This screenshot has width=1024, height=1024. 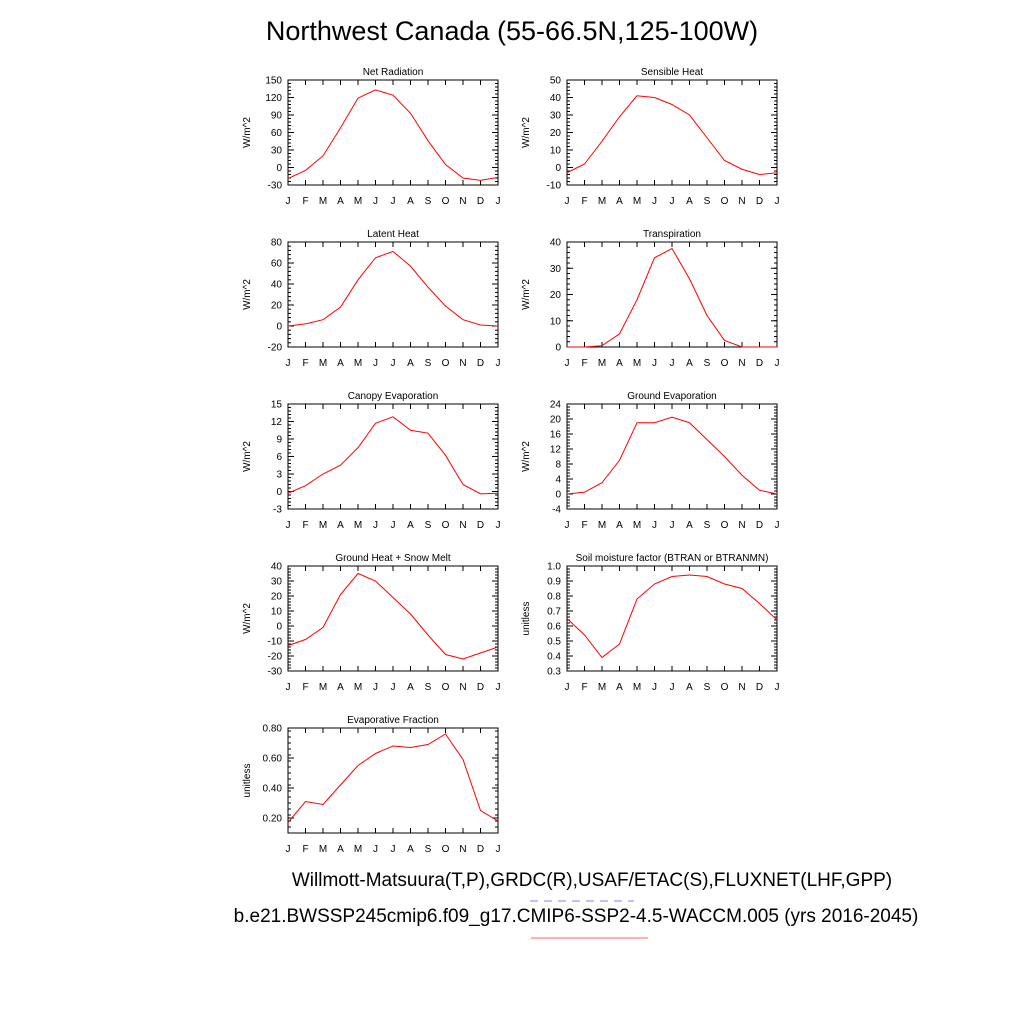 I want to click on evaporative-fraction-x-tick-label: F, so click(x=305, y=849).